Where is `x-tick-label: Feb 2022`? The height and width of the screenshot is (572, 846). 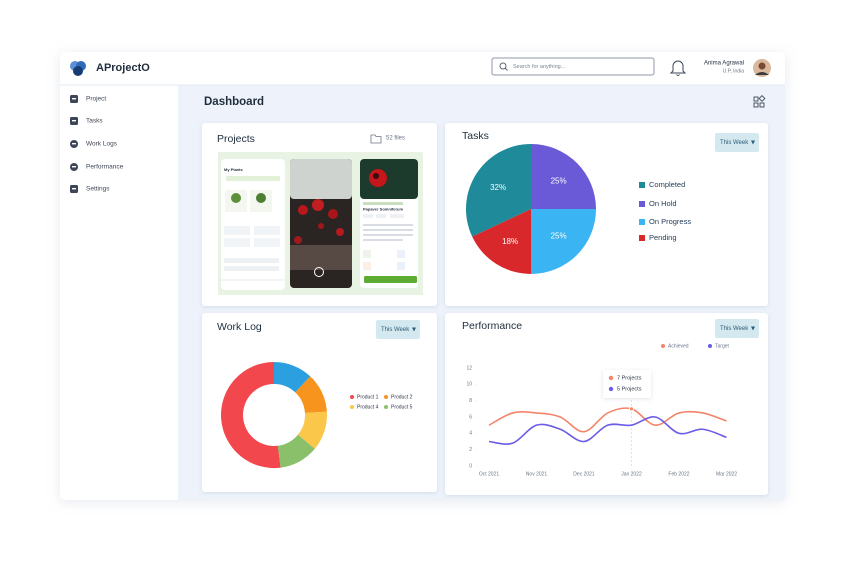
x-tick-label: Feb 2022 is located at coordinates (678, 474).